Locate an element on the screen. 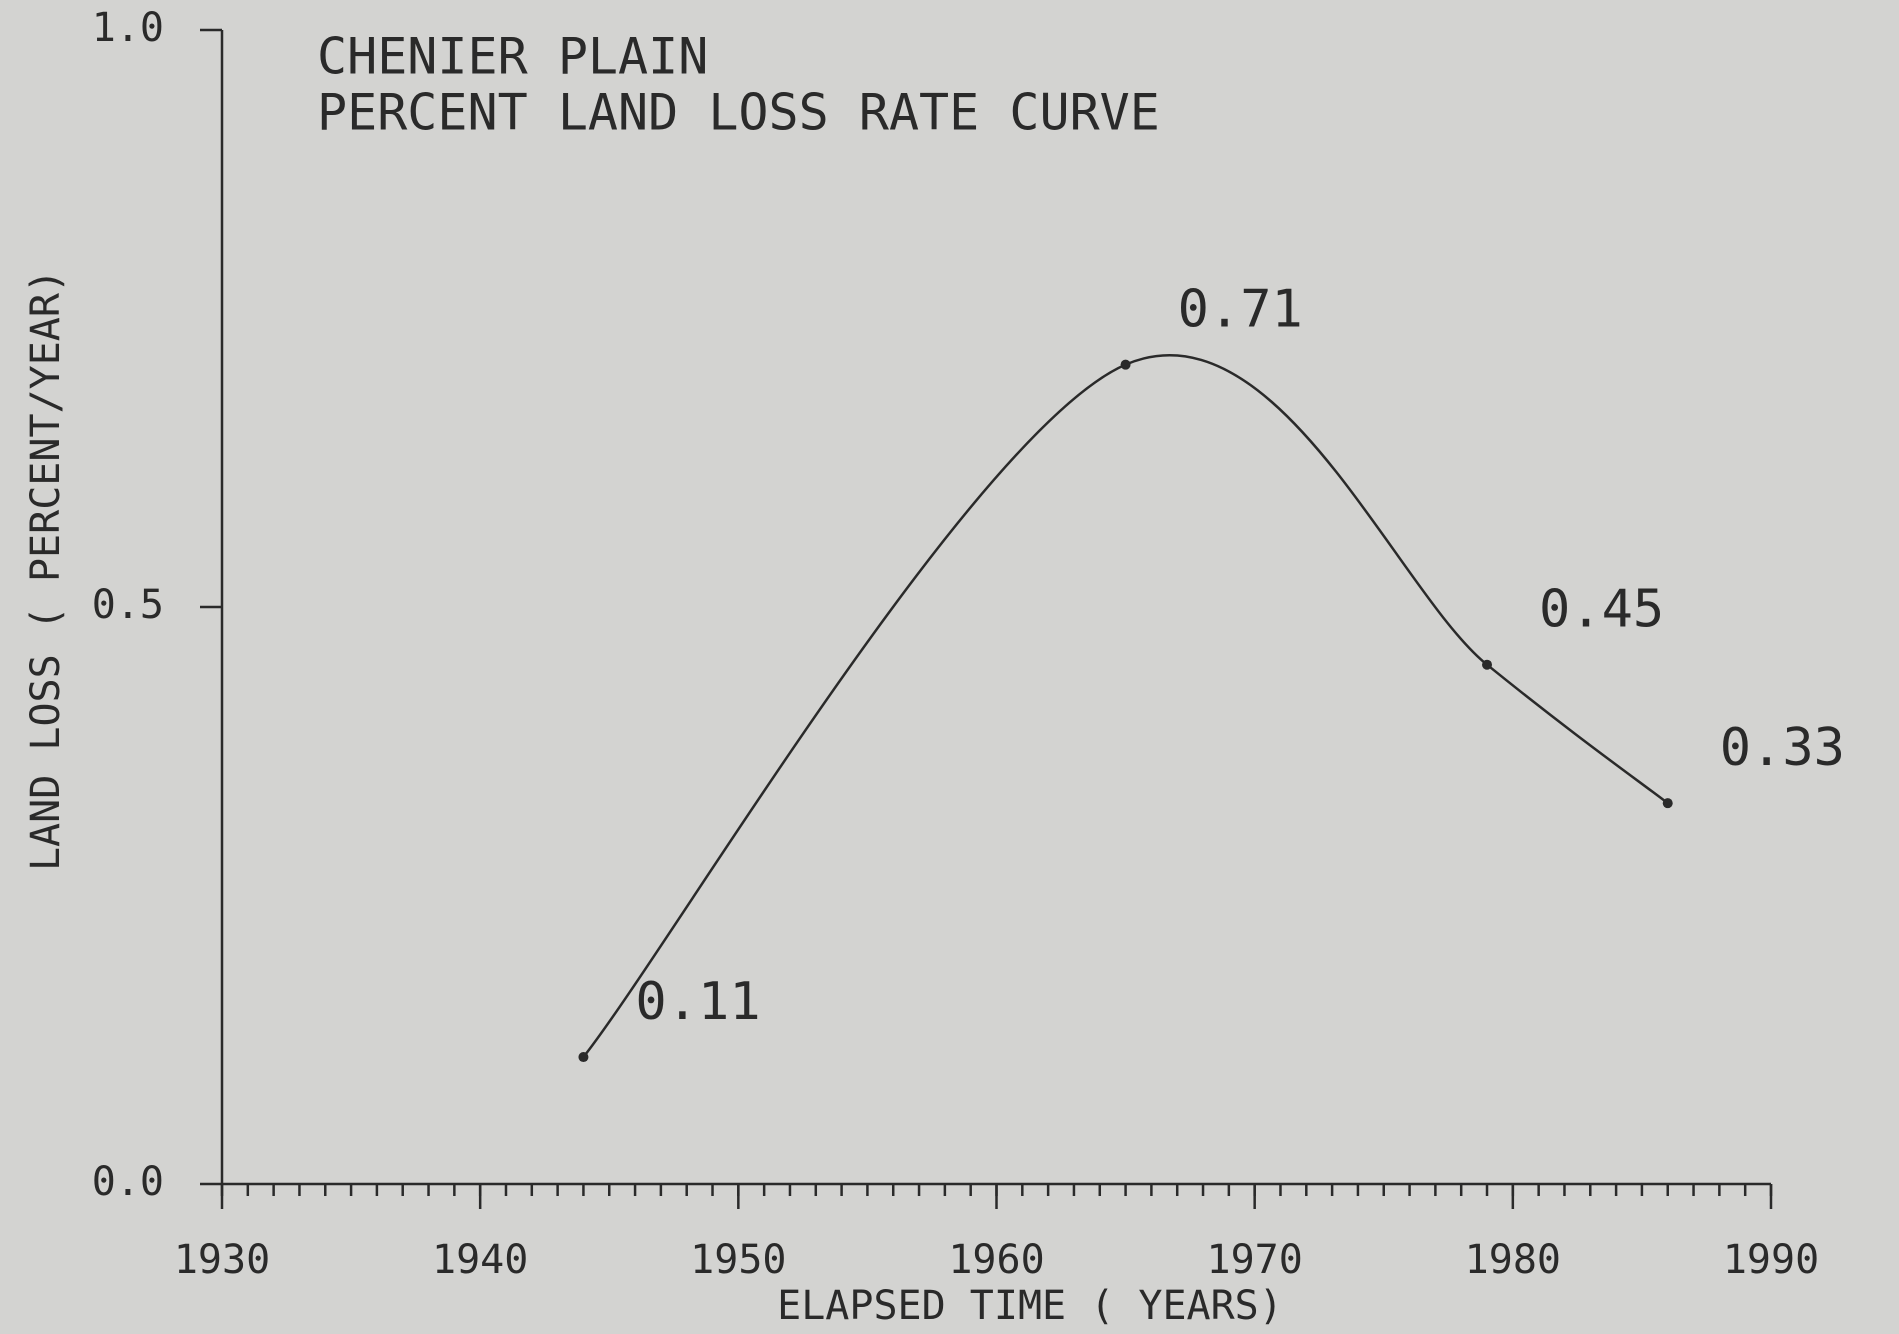 This screenshot has width=1899, height=1334. y-tick-label: 0.5 is located at coordinates (128, 605).